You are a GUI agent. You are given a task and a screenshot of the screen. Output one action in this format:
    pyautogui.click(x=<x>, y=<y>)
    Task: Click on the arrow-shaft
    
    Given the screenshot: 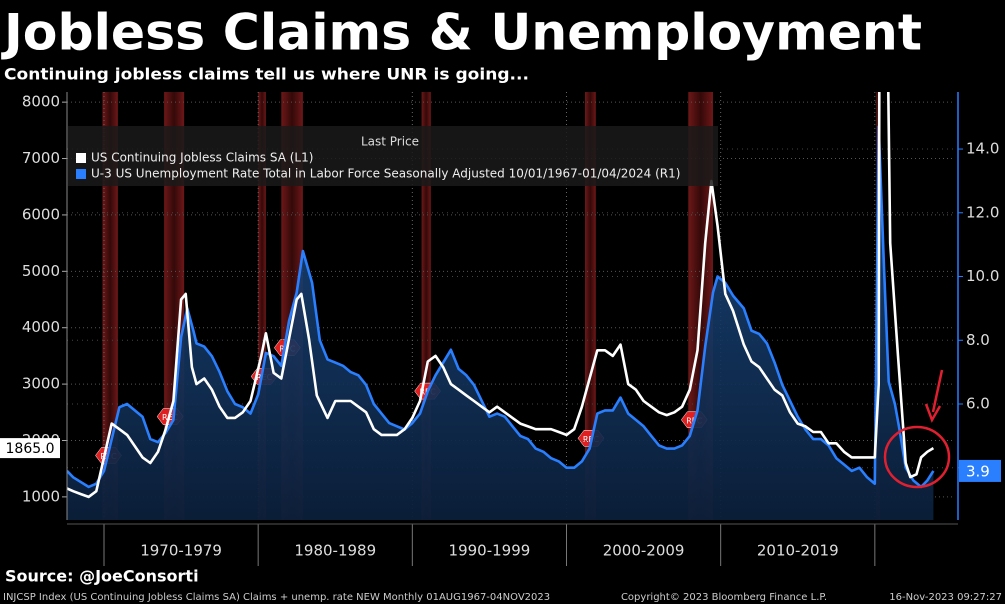 What is the action you would take?
    pyautogui.click(x=937, y=391)
    